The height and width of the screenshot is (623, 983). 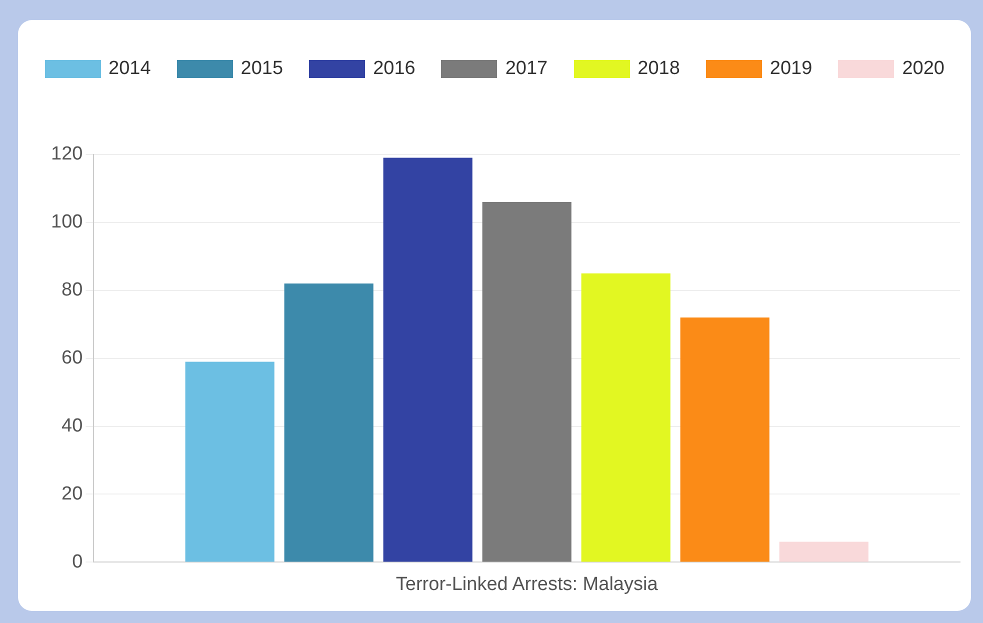 What do you see at coordinates (659, 69) in the screenshot?
I see `legend-label: 2018` at bounding box center [659, 69].